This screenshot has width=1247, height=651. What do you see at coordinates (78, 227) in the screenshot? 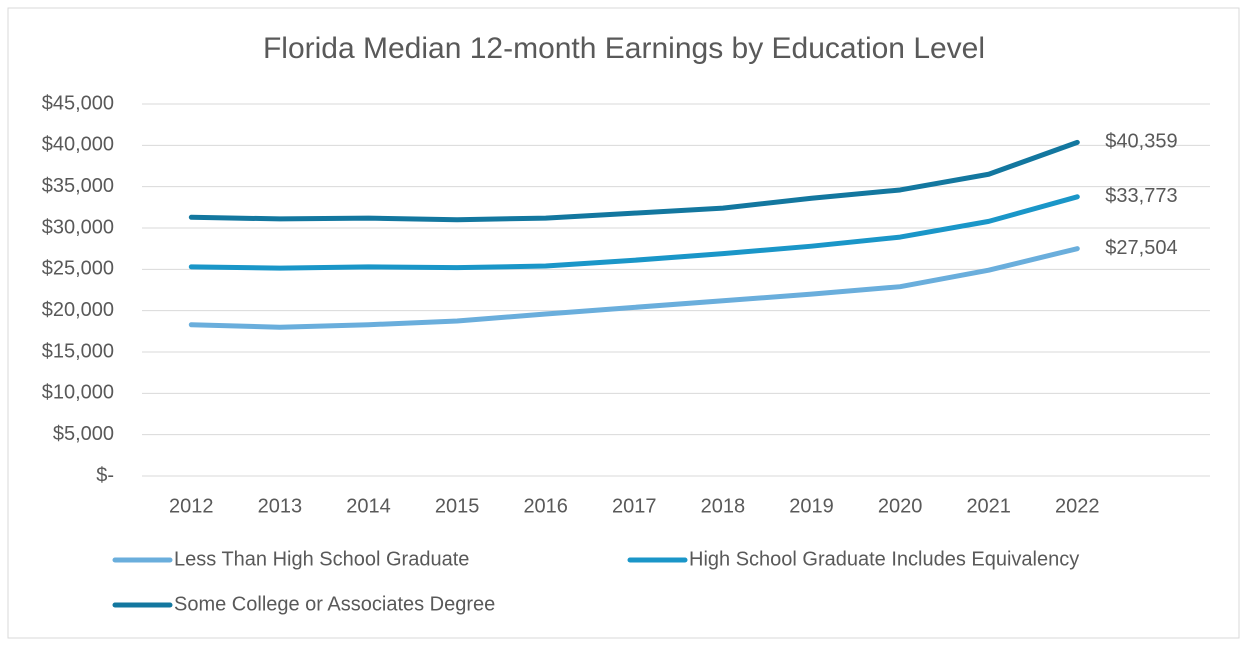
I see `y-tick-label: $30,000` at bounding box center [78, 227].